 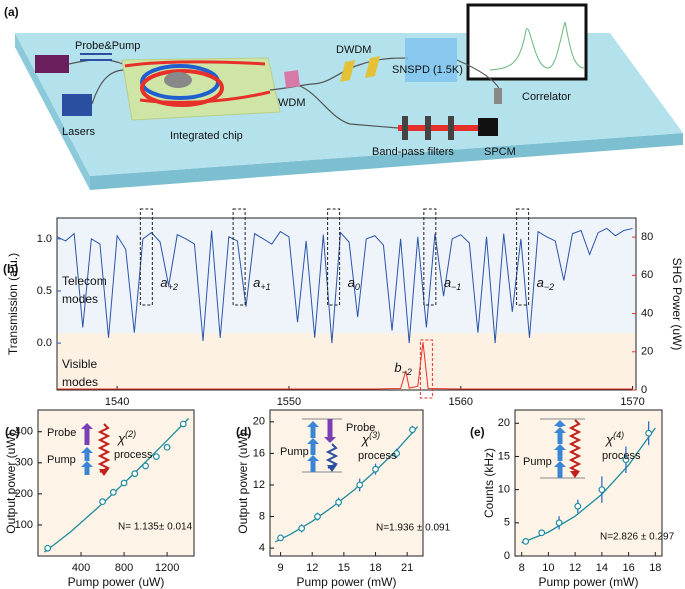 What do you see at coordinates (527, 42) in the screenshot?
I see `monitor` at bounding box center [527, 42].